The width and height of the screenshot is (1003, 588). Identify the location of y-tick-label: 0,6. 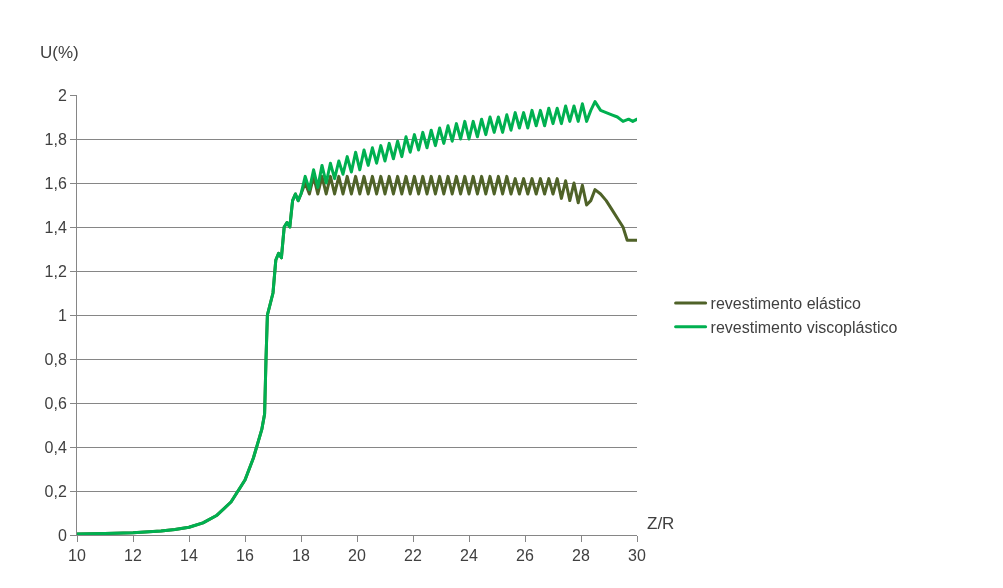
(55, 403).